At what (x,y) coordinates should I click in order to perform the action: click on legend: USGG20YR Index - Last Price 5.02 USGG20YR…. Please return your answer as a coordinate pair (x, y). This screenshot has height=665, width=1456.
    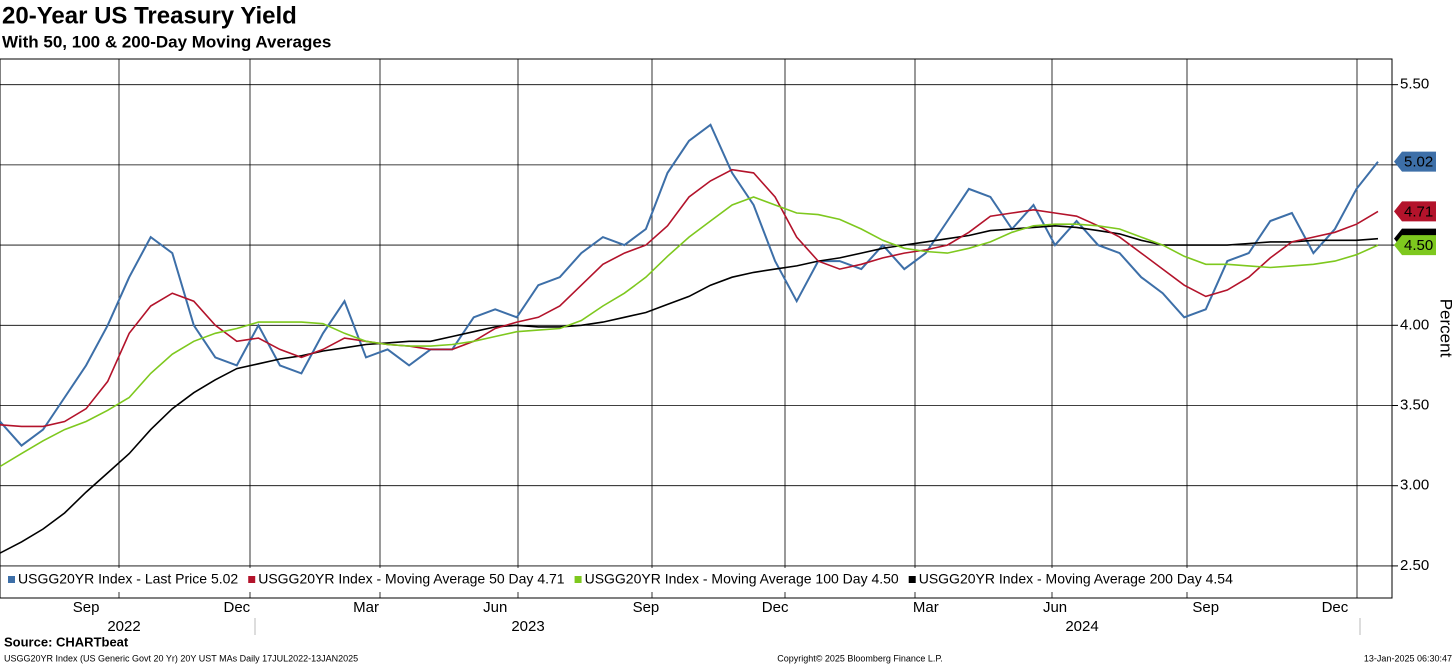
    Looking at the image, I should click on (640, 580).